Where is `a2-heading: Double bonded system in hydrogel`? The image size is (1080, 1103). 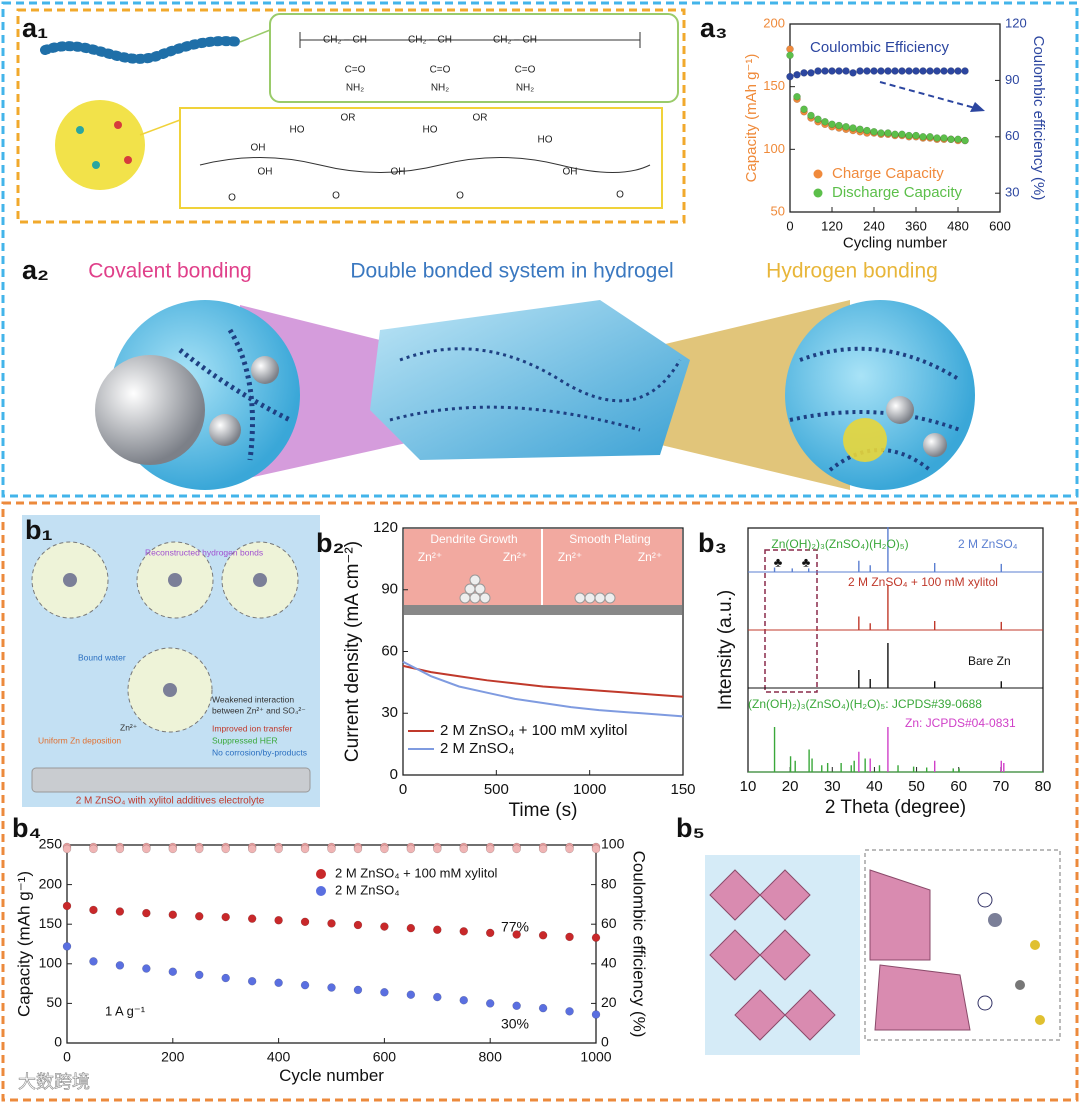
a2-heading: Double bonded system in hydrogel is located at coordinates (511, 271).